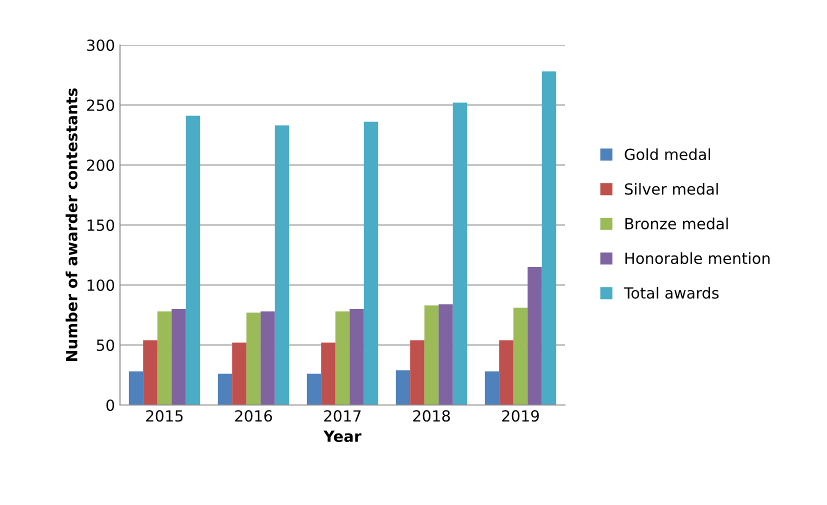 The width and height of the screenshot is (827, 505). What do you see at coordinates (342, 436) in the screenshot?
I see `x-axis-title: Year` at bounding box center [342, 436].